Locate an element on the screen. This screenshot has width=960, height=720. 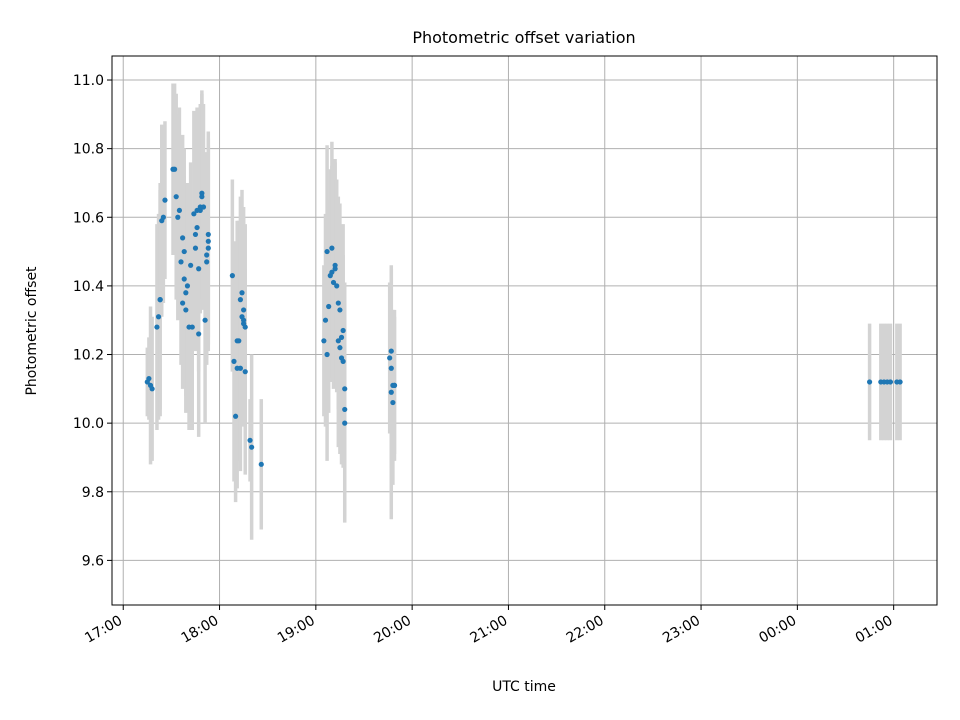
y-tick-label: 9.8 is located at coordinates (93, 493).